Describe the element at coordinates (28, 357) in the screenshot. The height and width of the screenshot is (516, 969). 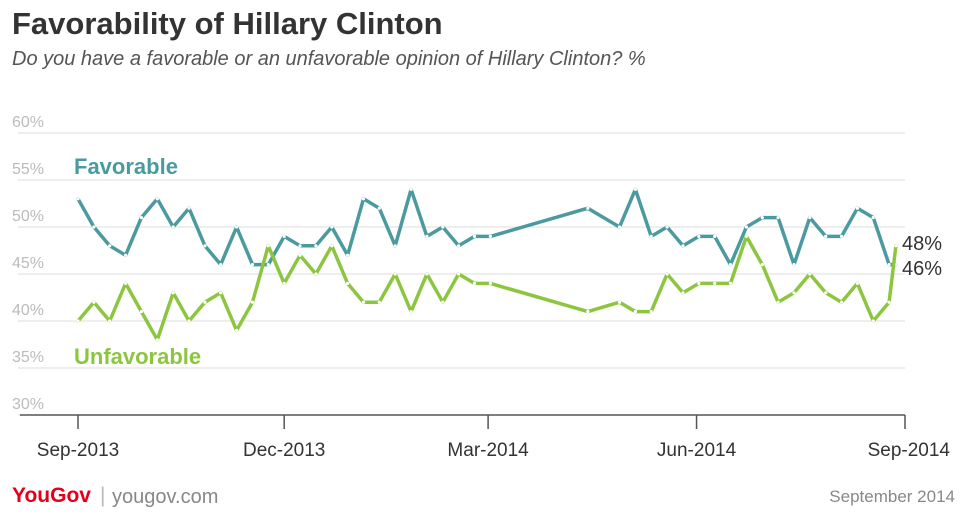
I see `y-tick-label: 35%` at that location.